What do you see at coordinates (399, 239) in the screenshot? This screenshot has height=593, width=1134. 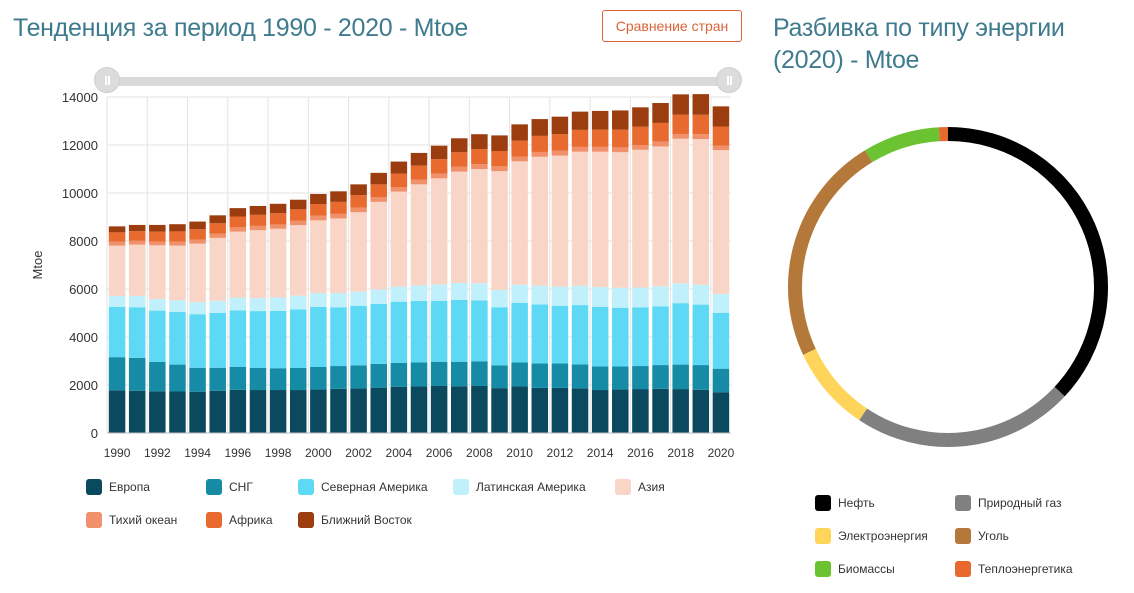 I see `bar-segment-2004-азия` at bounding box center [399, 239].